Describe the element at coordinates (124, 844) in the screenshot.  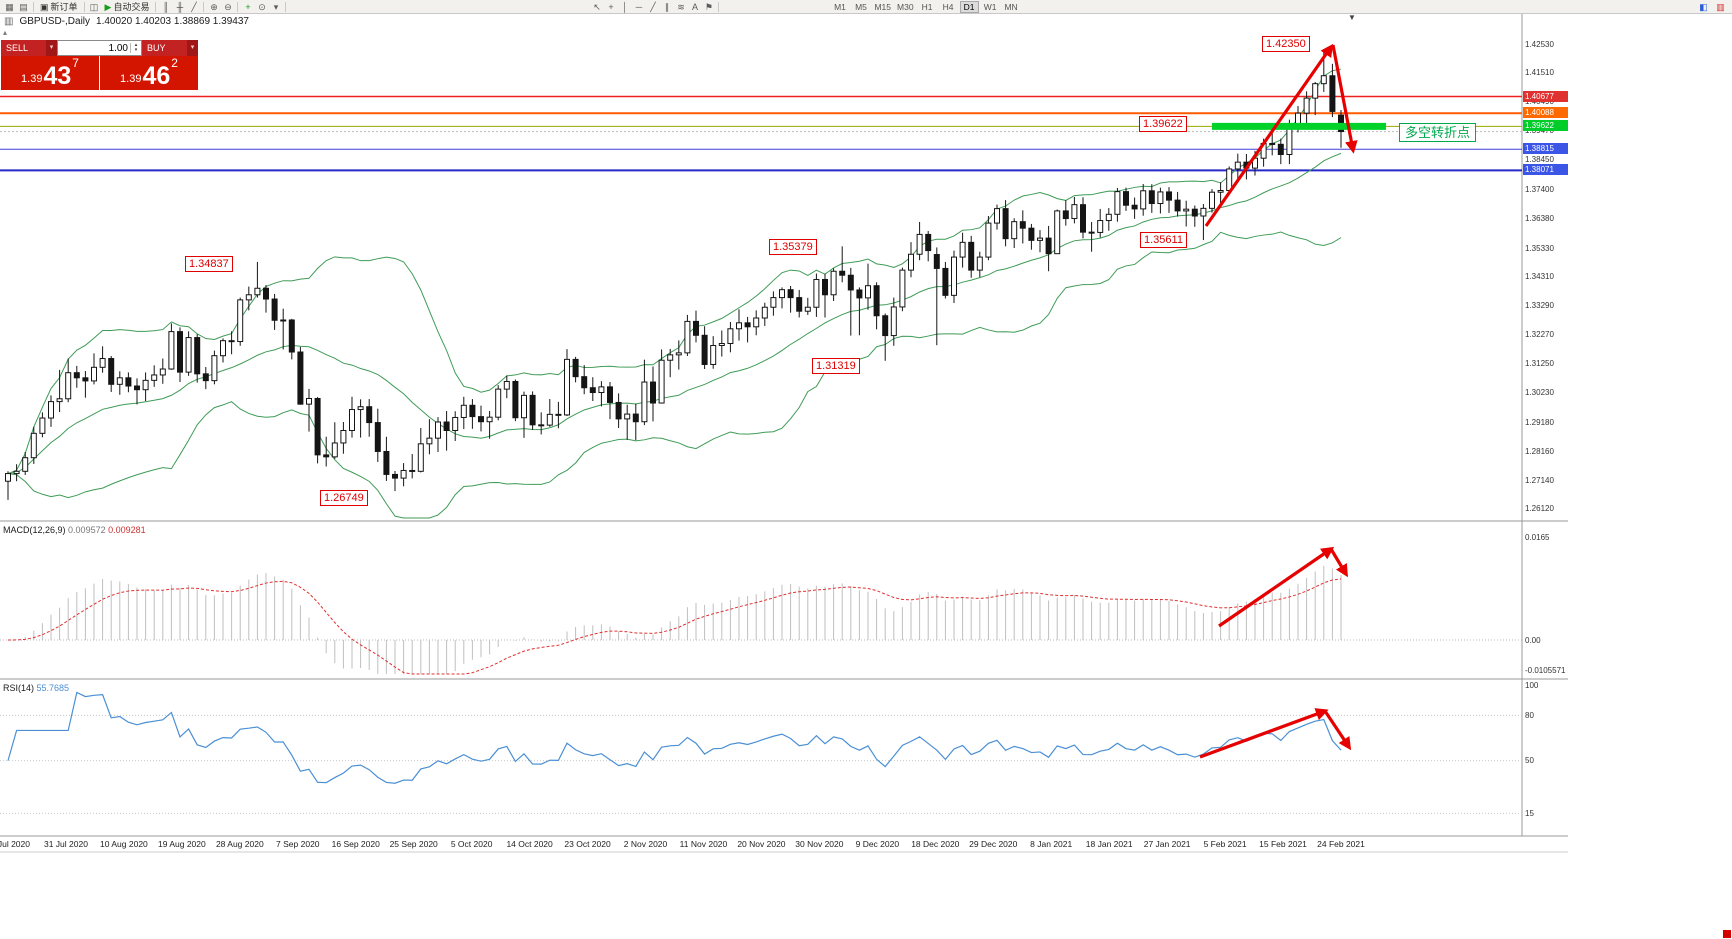
I see `date-axis-label: 10 Aug 2020` at that location.